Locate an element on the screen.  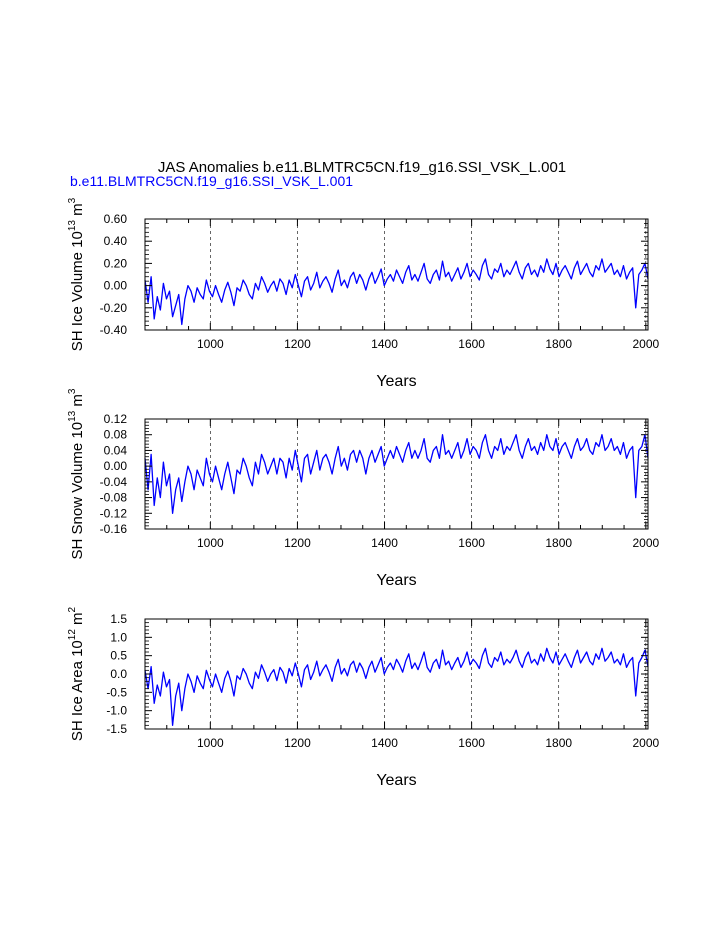
y-tick-label: 0.0 is located at coordinates (118, 674).